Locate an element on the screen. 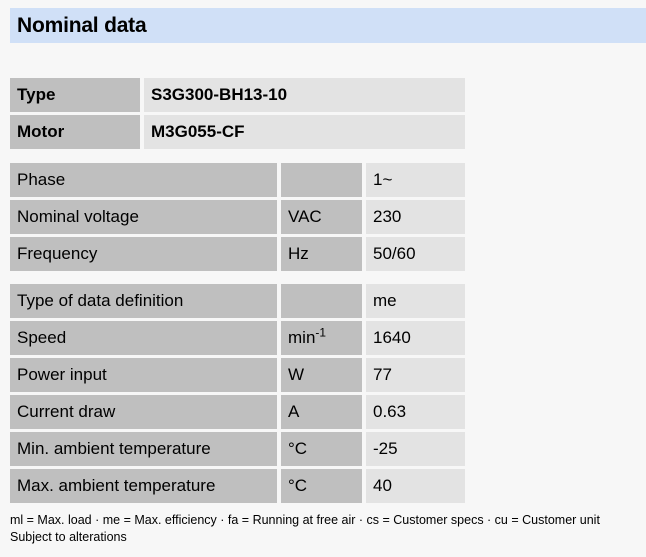 The height and width of the screenshot is (557, 646). row-value: M3G055-CF is located at coordinates (304, 132).